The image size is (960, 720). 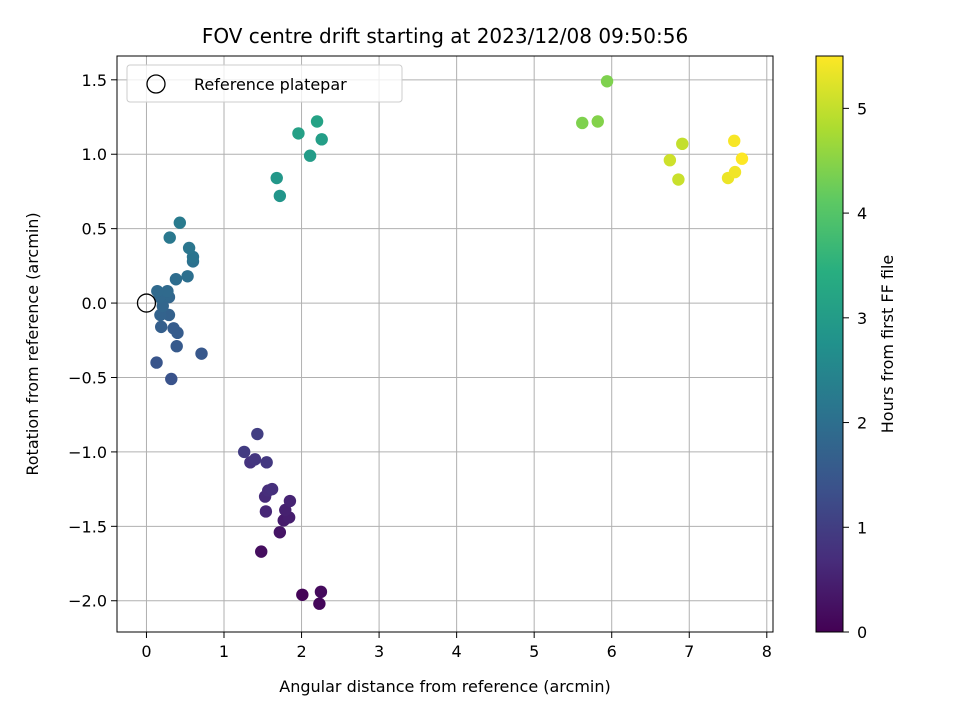 I want to click on y-axis-ticks: −2.0 −1.5 −1.0 −0.5 0.0 0.5 1.0 1.5, so click(x=92, y=341).